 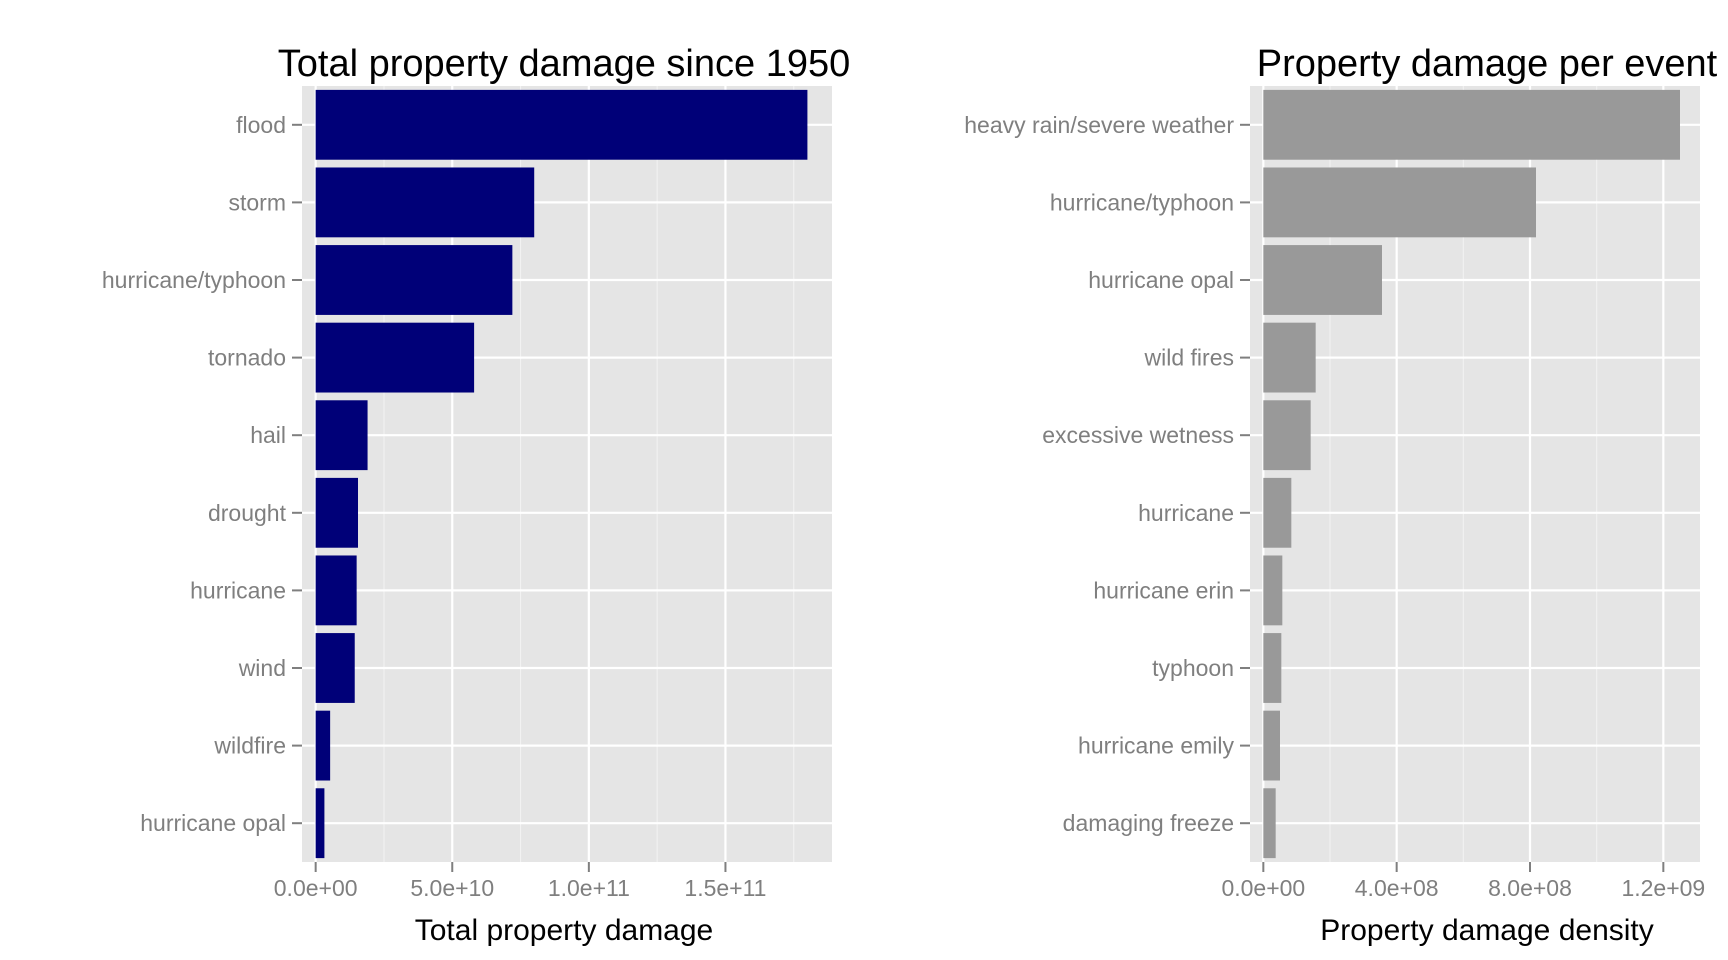 I want to click on chart-title: Property damage per event, so click(x=1487, y=64).